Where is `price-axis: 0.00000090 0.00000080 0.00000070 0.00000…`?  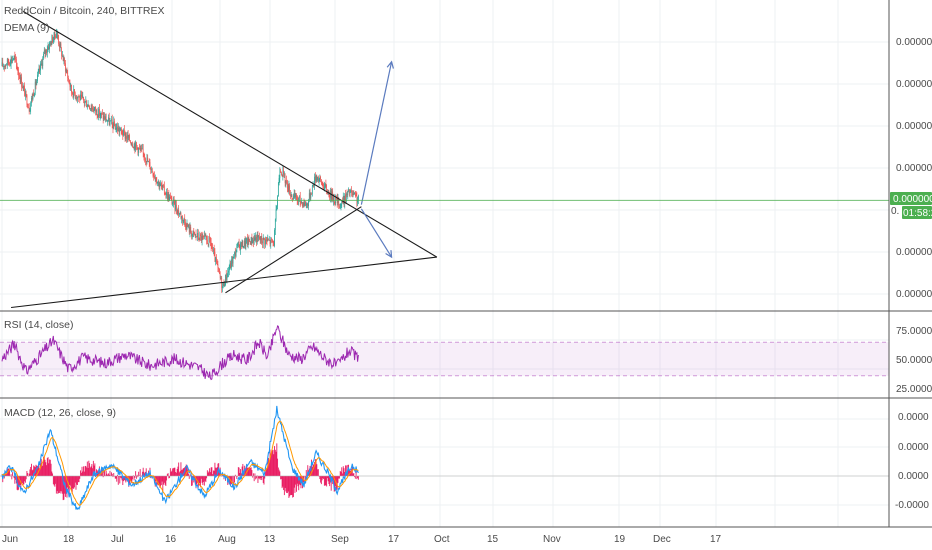
price-axis: 0.00000090 0.00000080 0.00000070 0.00000… is located at coordinates (911, 168).